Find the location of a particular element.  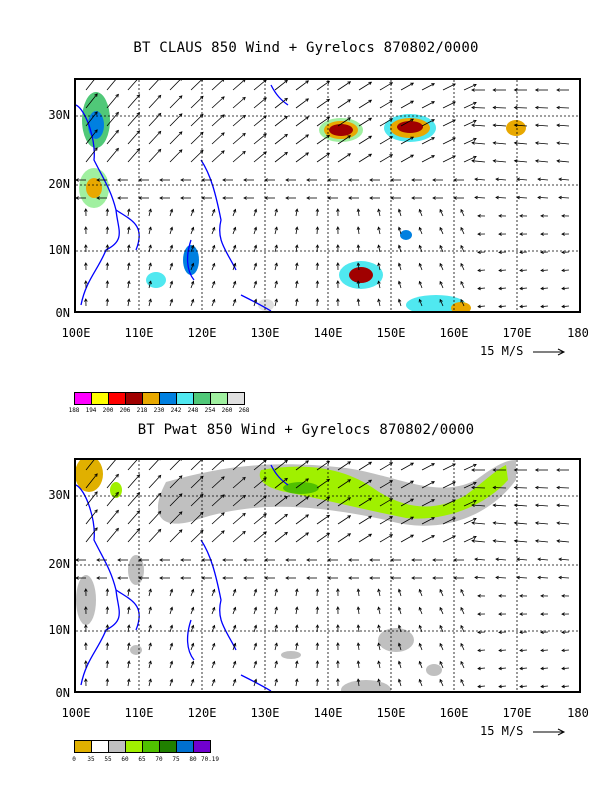

panel2-vector-scale-label: 15 M/S is located at coordinates (502, 731).